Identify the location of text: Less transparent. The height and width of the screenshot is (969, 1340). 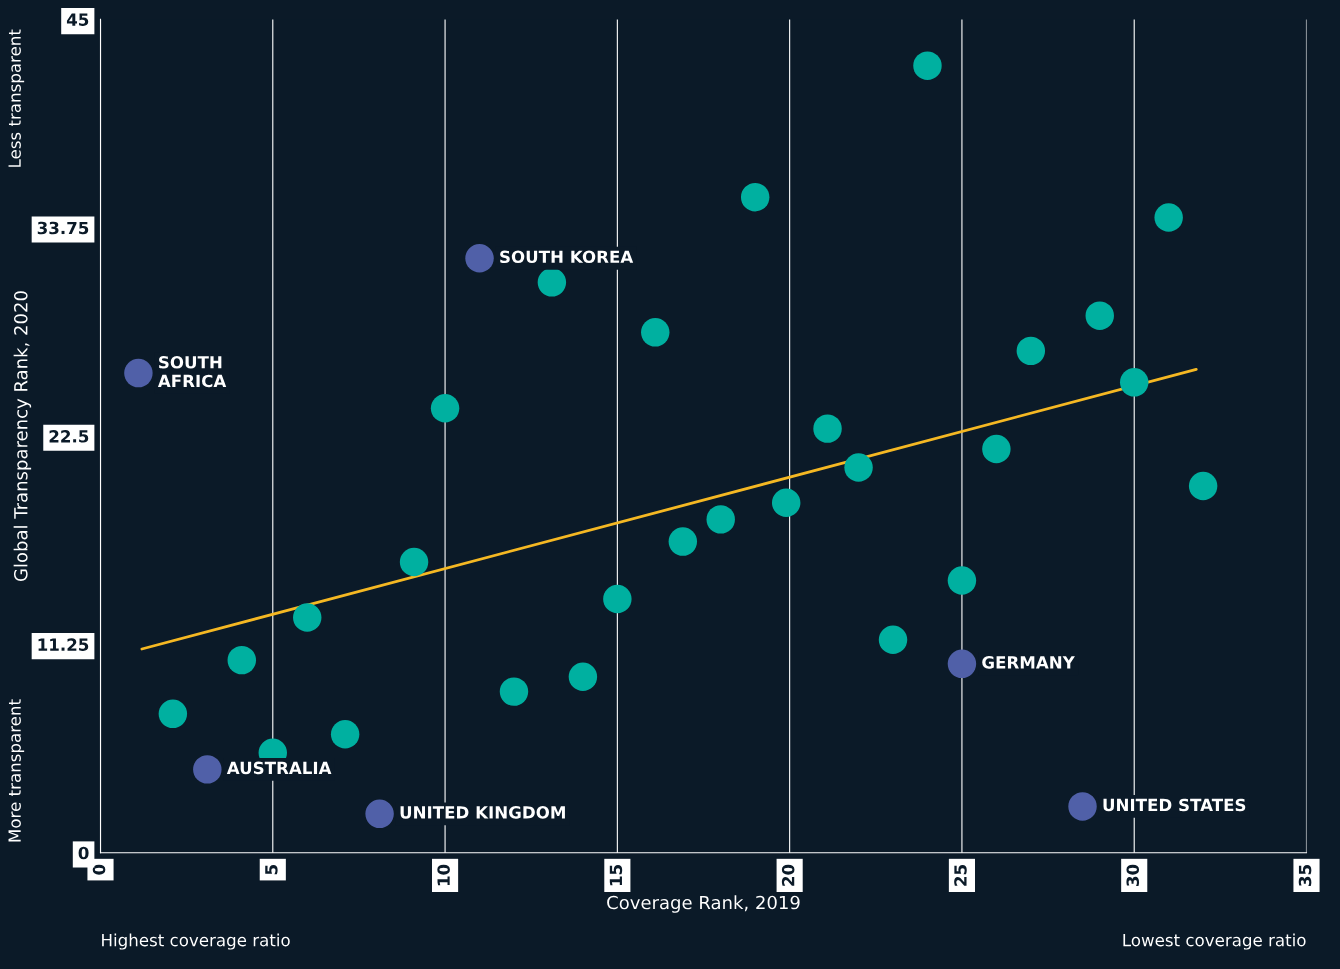
(16, 98).